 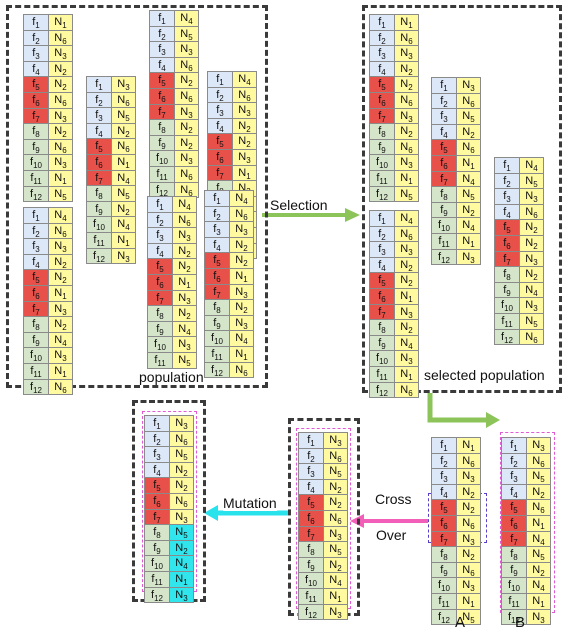 I want to click on gene-row: f10 N4, so click(x=111, y=224).